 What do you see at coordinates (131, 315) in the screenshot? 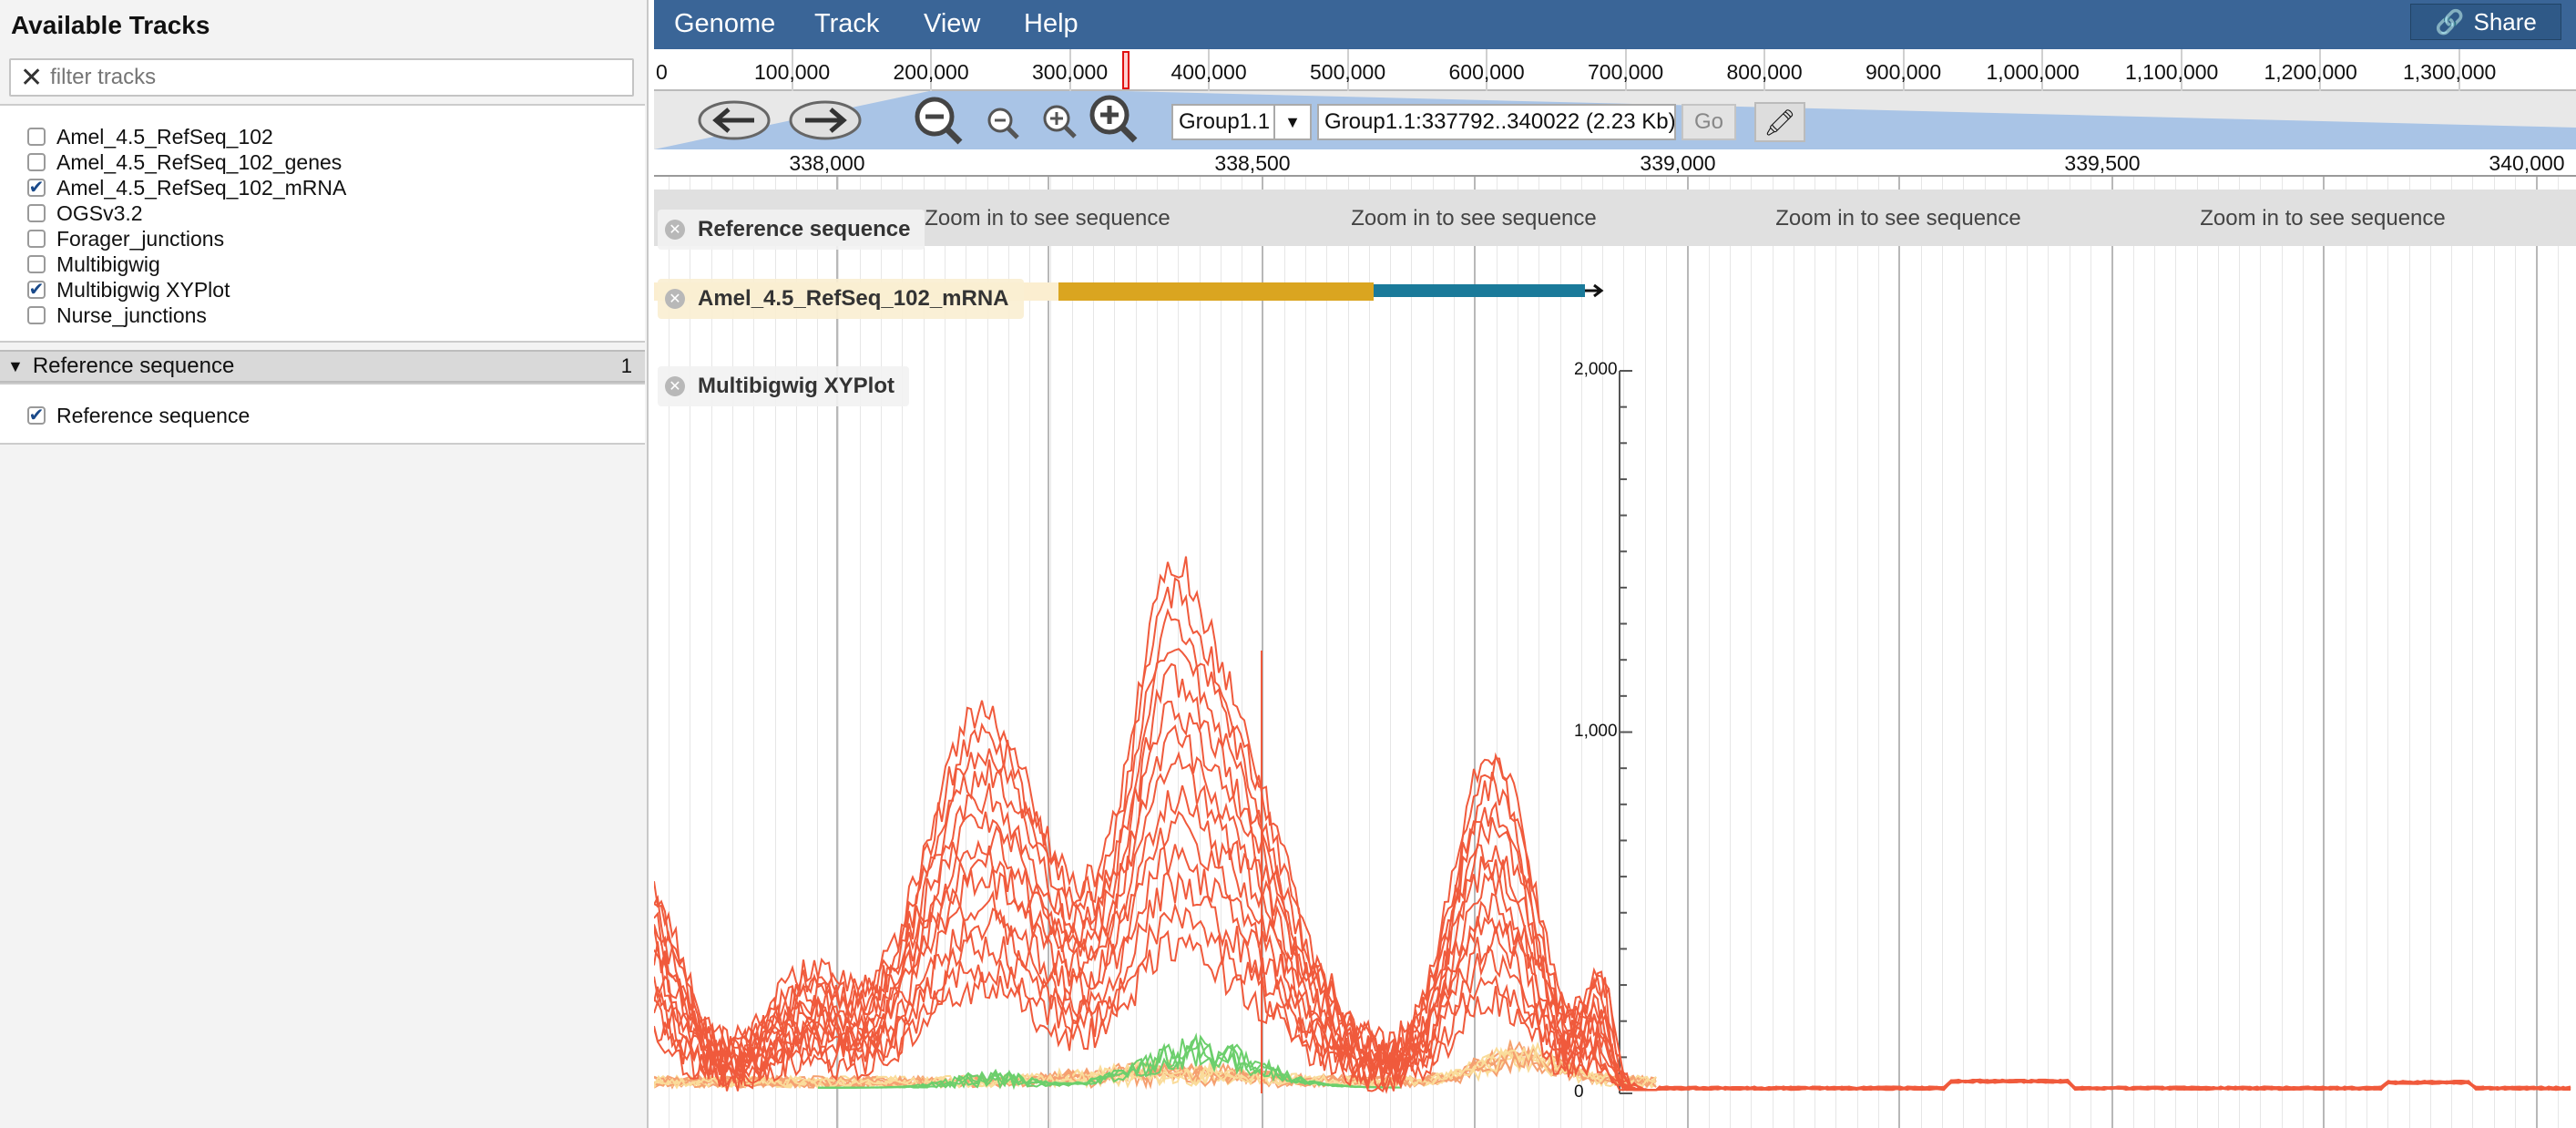
I see `track-item-label: Nurse_junctions` at bounding box center [131, 315].